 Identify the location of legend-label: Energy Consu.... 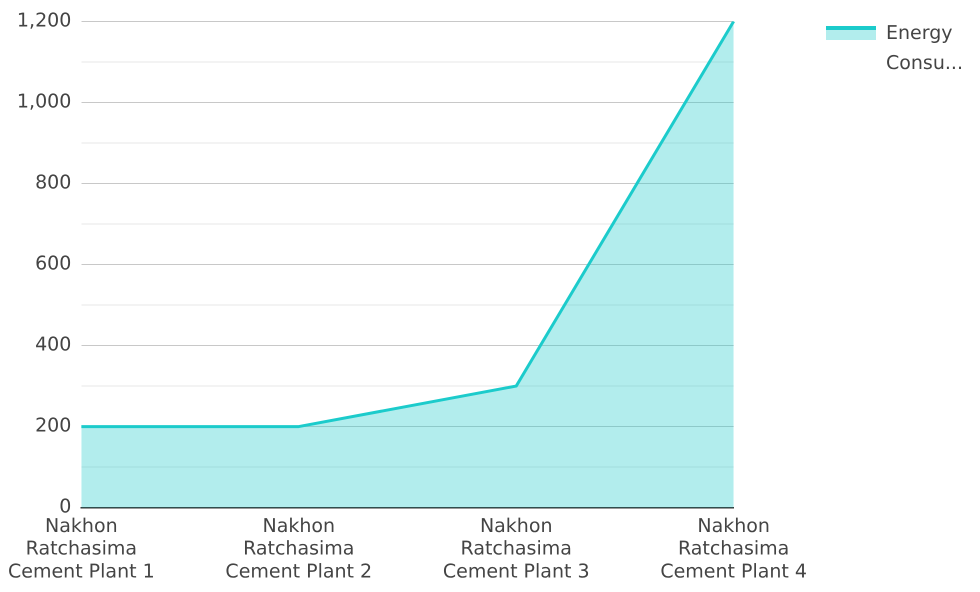
(925, 48).